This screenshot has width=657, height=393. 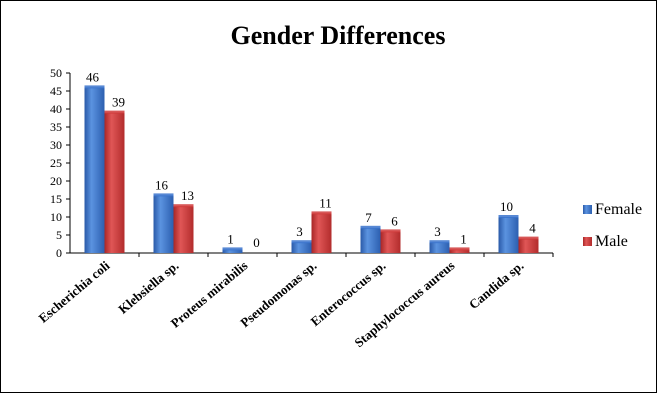 I want to click on data-label-male: 11, so click(x=325, y=202).